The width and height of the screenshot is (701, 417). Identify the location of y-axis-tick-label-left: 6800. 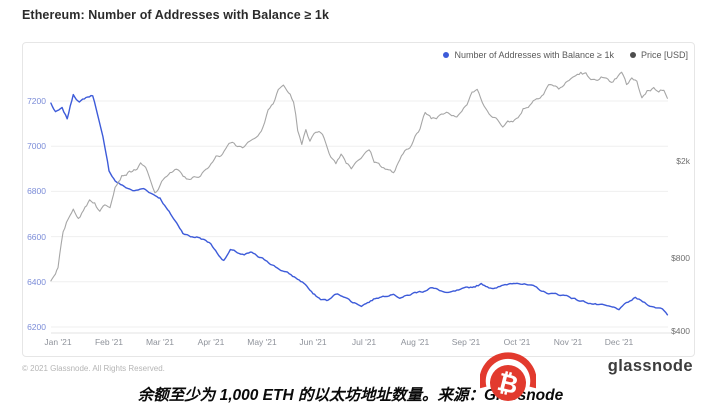
(36, 191).